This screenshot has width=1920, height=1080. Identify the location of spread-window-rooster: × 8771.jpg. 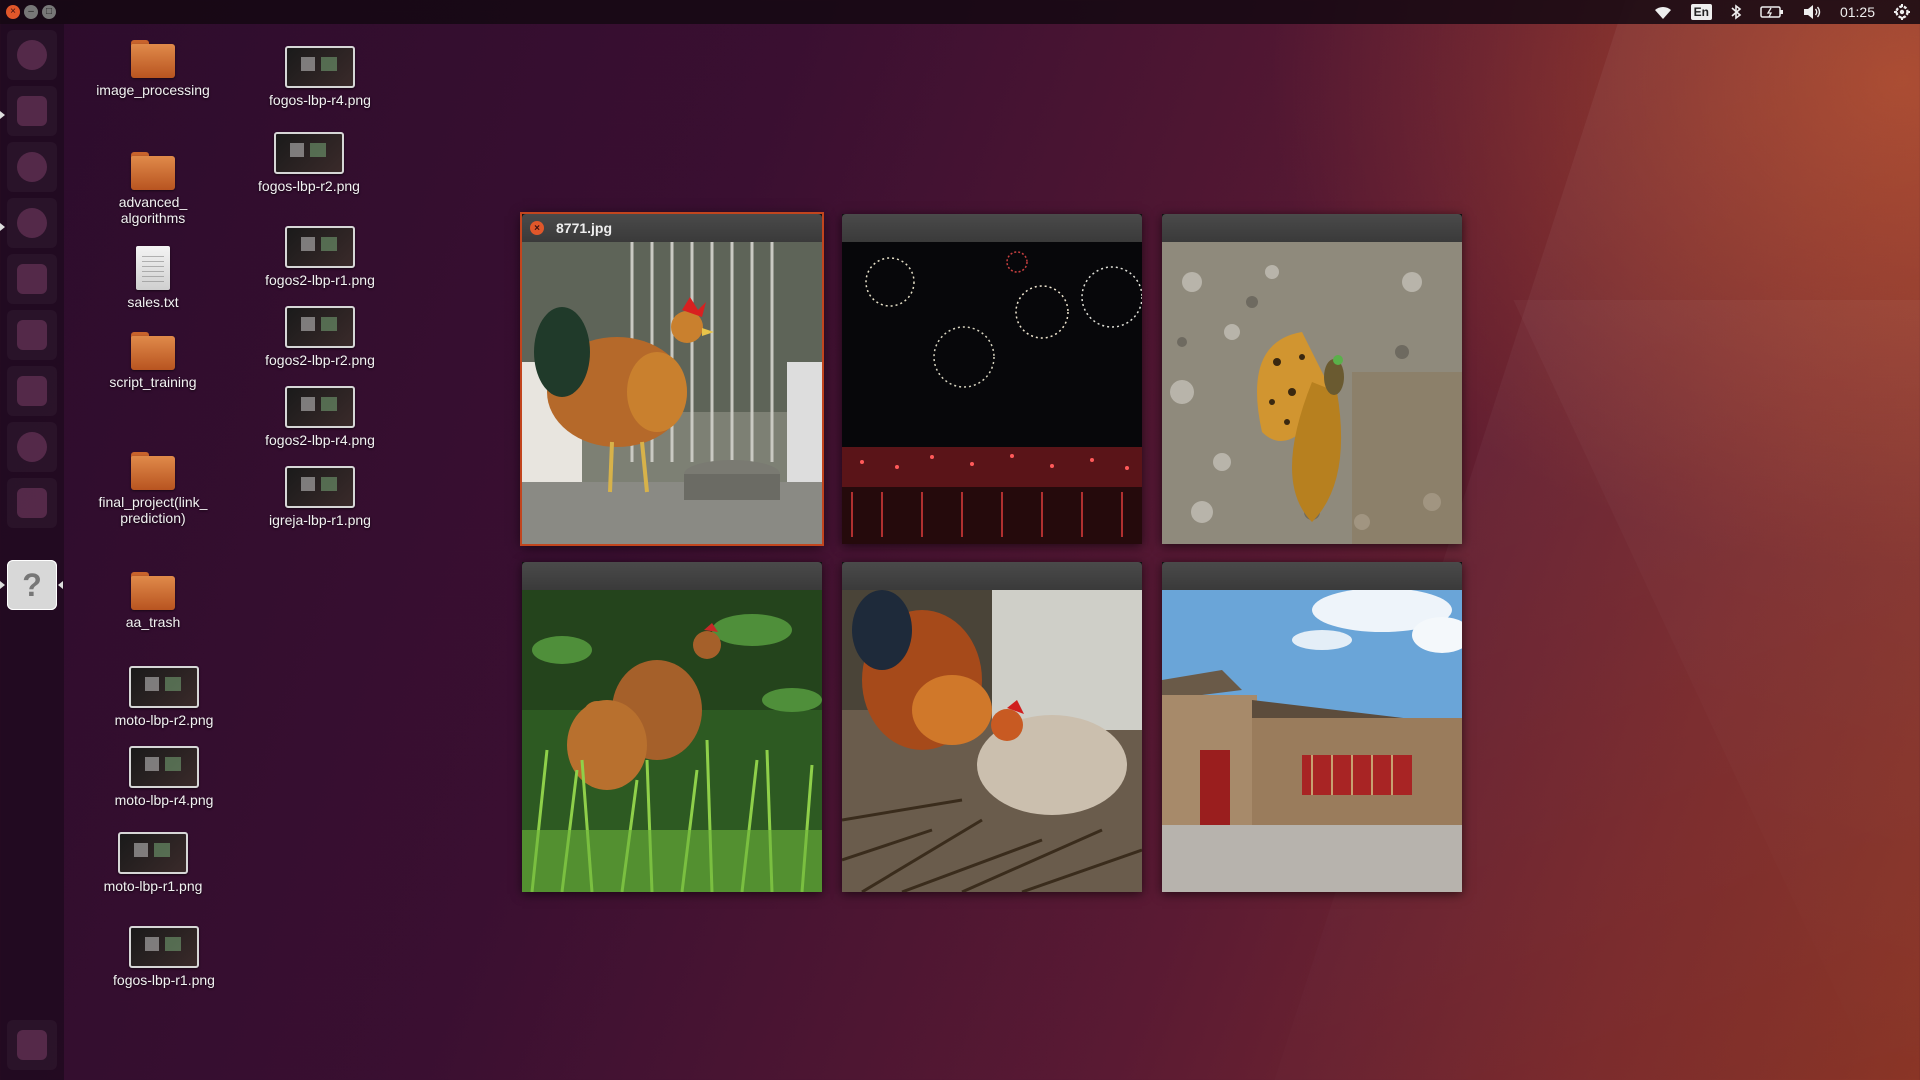
(672, 379).